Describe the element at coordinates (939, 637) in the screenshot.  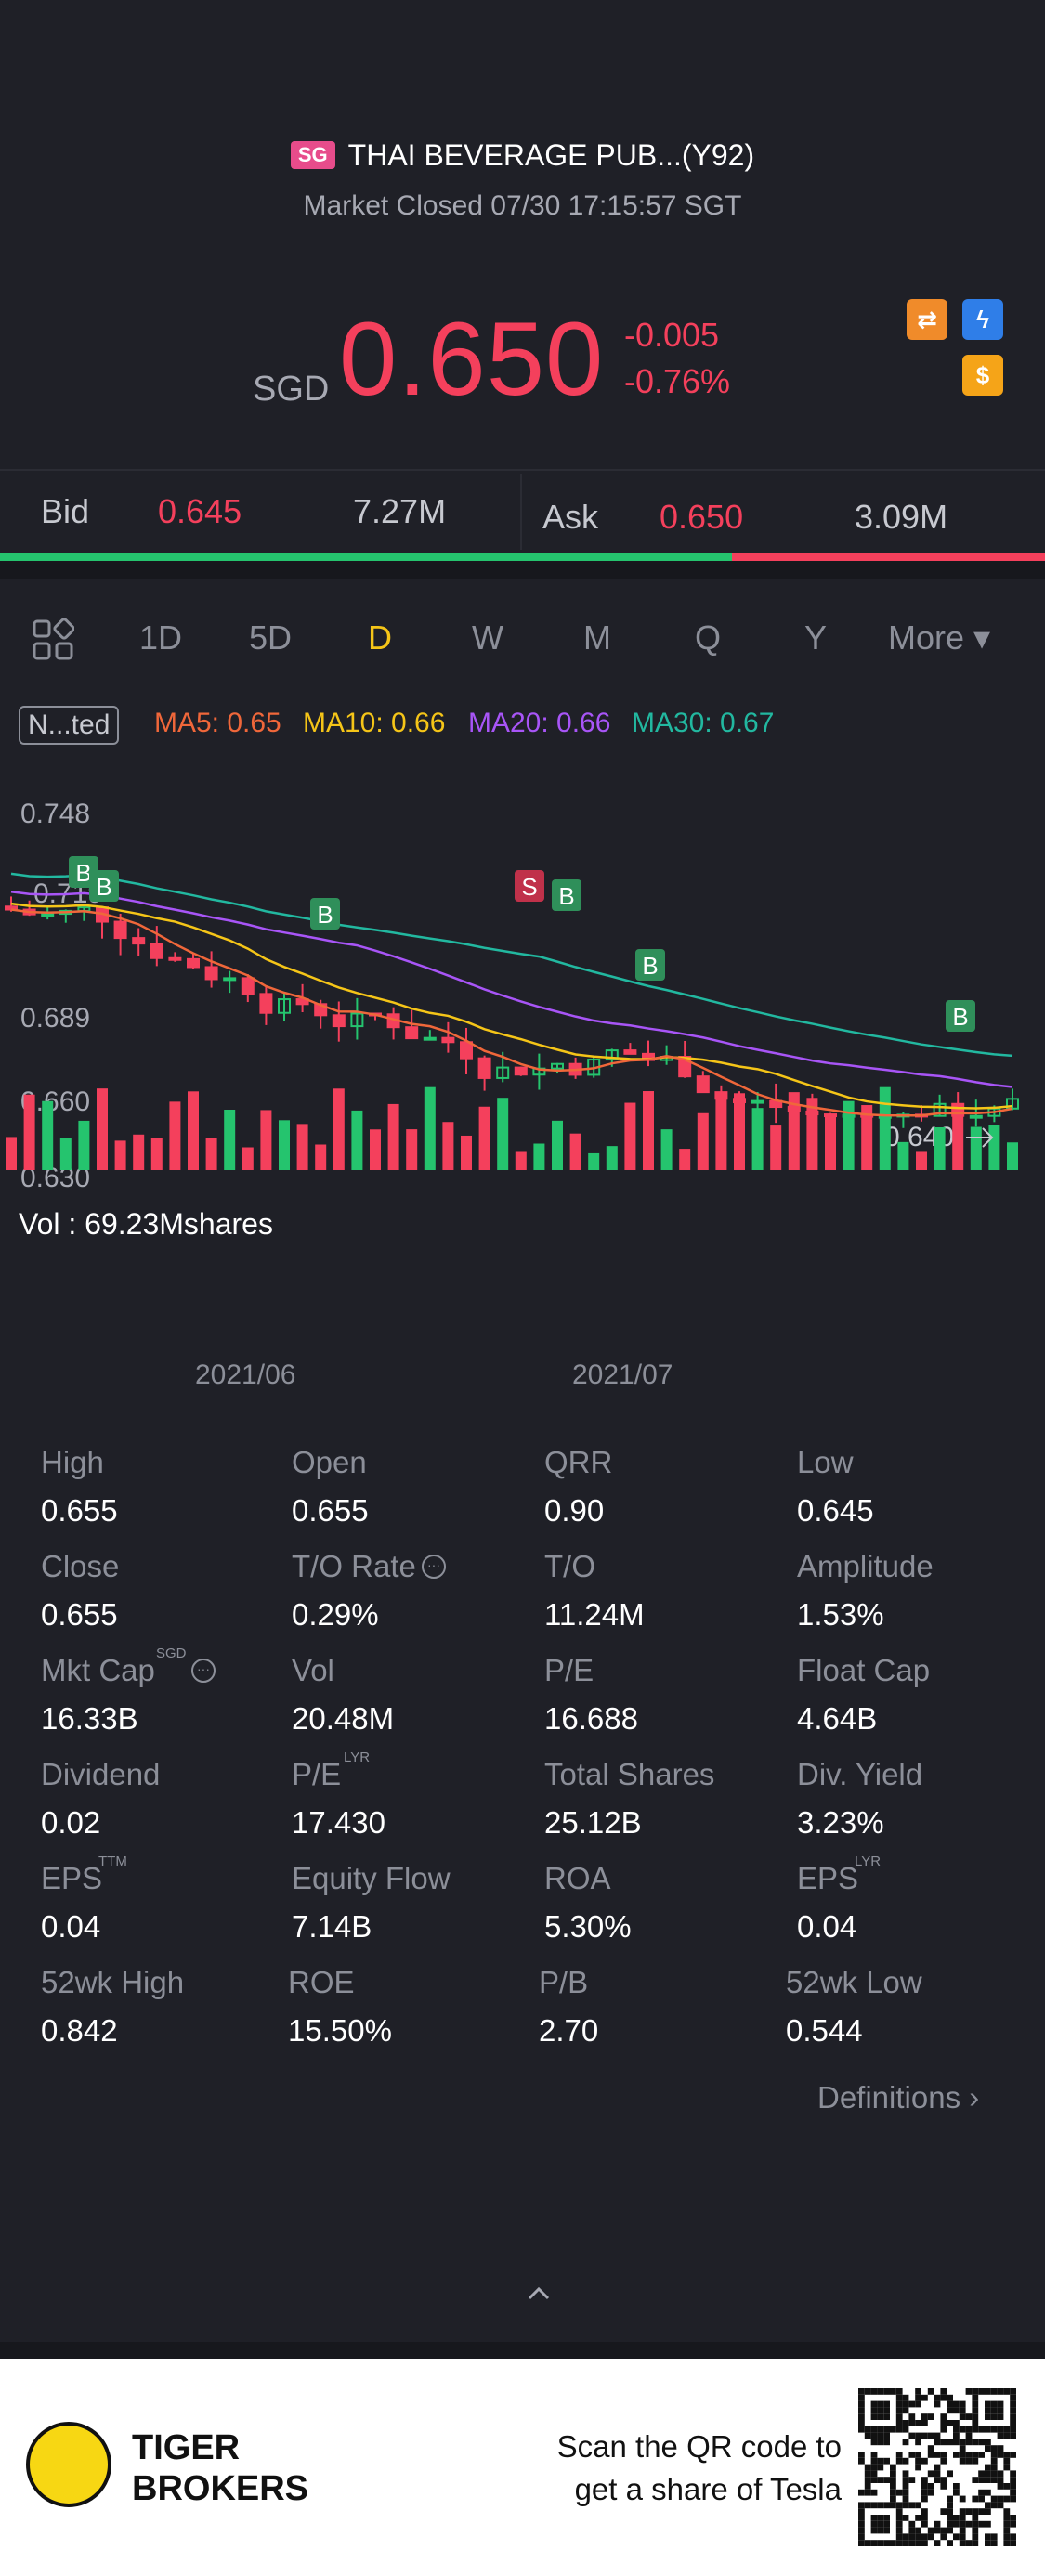
I see `tab-more: More ▾` at that location.